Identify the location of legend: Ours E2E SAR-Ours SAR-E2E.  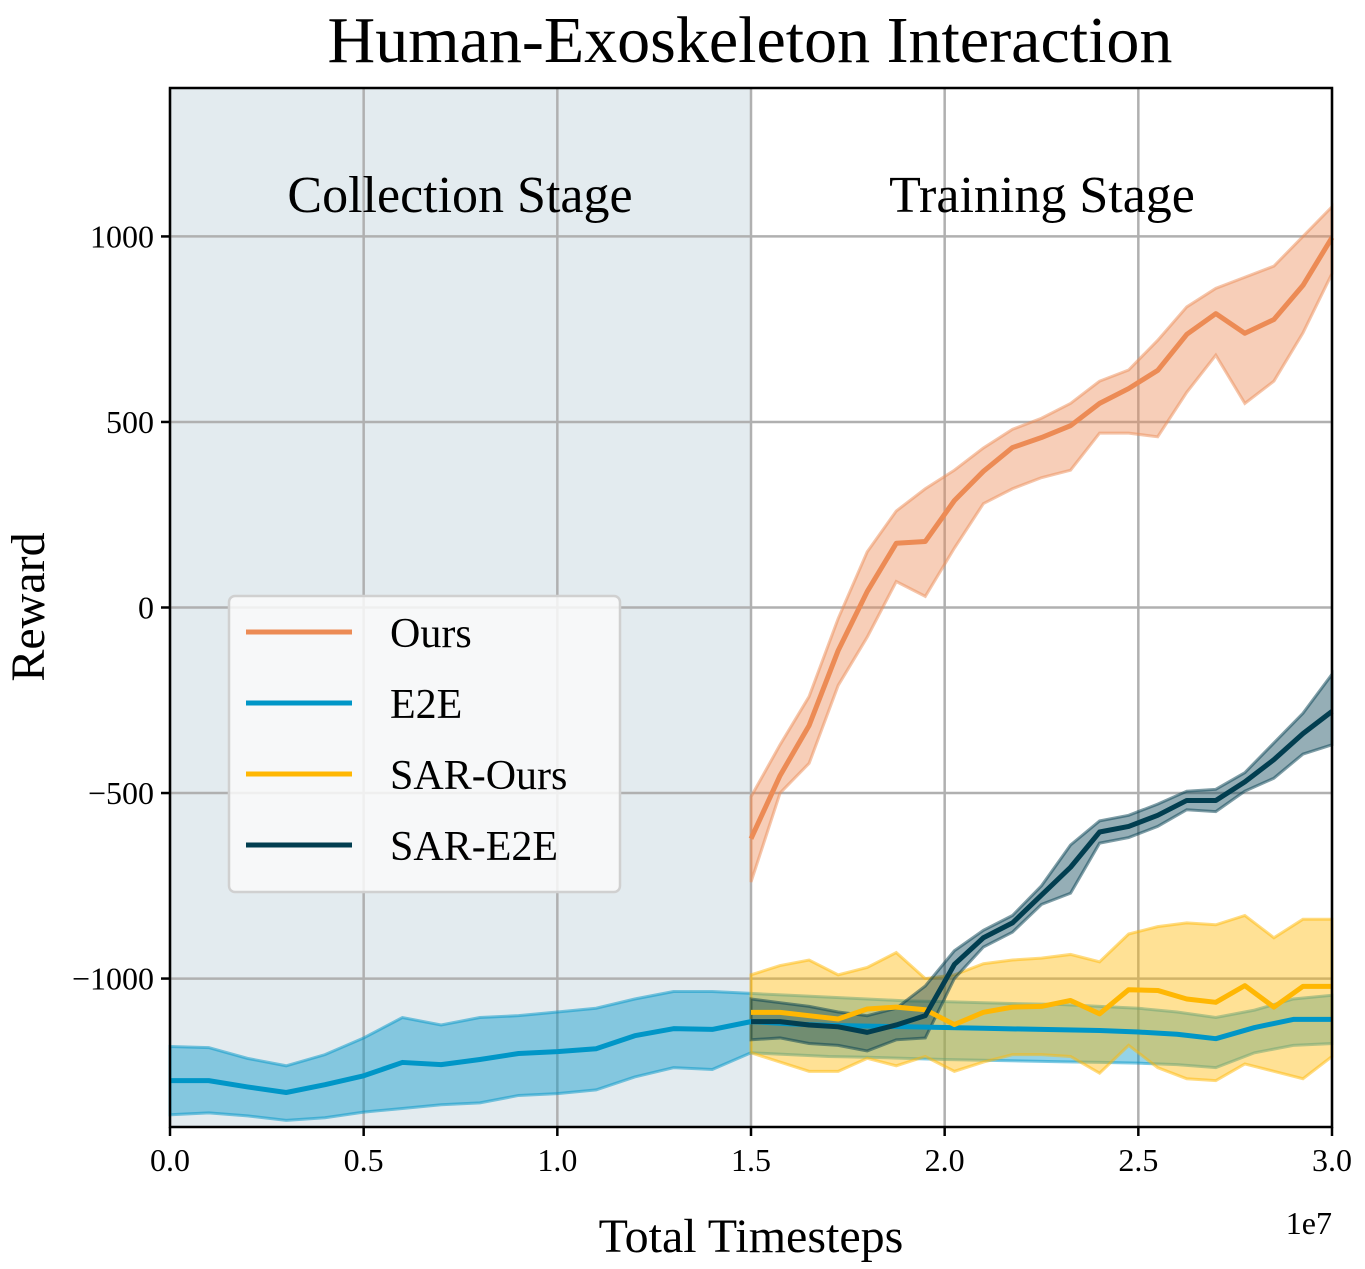
(424, 744).